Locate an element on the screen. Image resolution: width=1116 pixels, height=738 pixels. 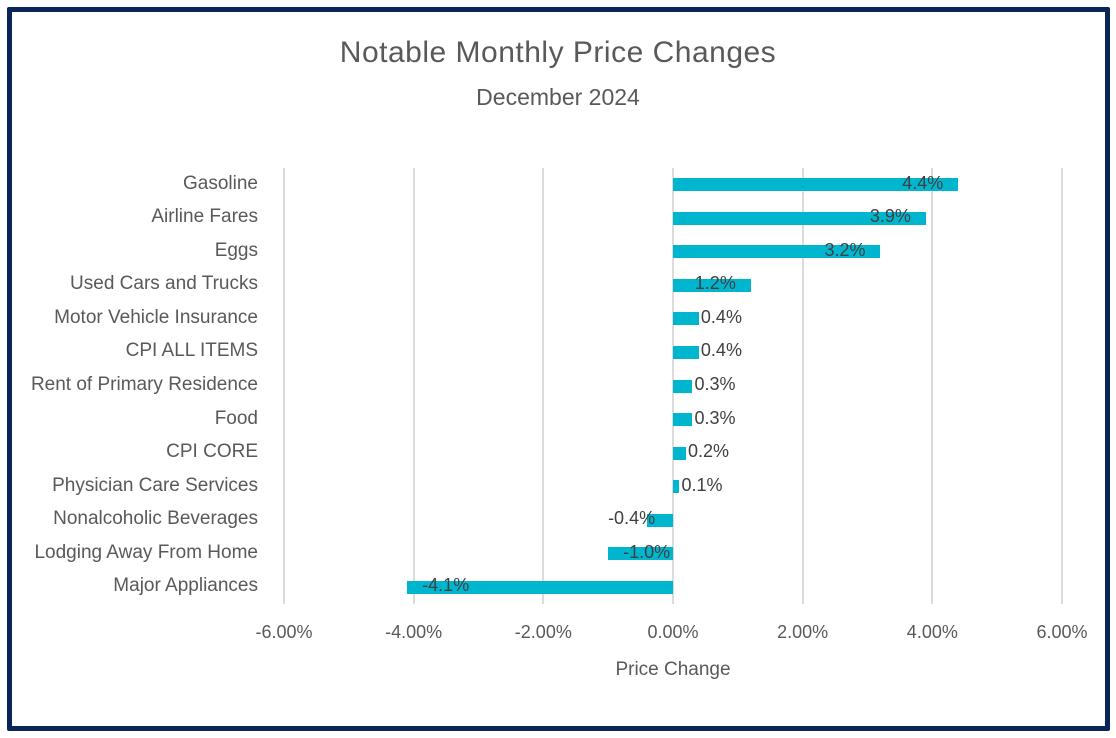
x-tick-label: 4.00% is located at coordinates (932, 632).